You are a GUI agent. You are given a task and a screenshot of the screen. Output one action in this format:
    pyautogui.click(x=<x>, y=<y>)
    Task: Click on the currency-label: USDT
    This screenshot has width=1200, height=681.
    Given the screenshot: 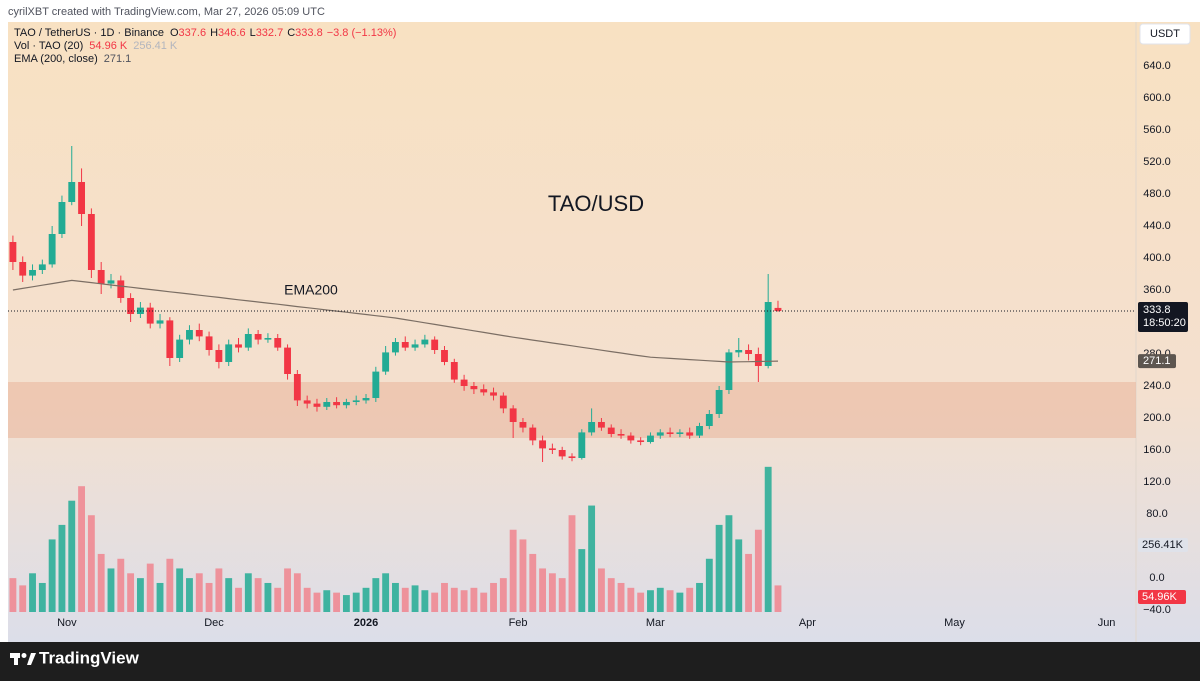 What is the action you would take?
    pyautogui.click(x=1165, y=34)
    